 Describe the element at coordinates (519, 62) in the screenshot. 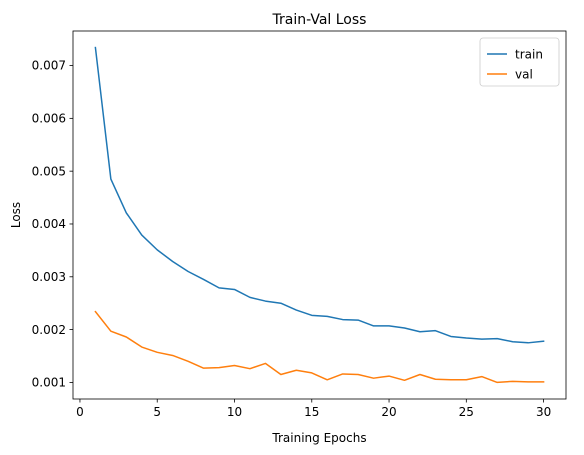

I see `legend: train val` at that location.